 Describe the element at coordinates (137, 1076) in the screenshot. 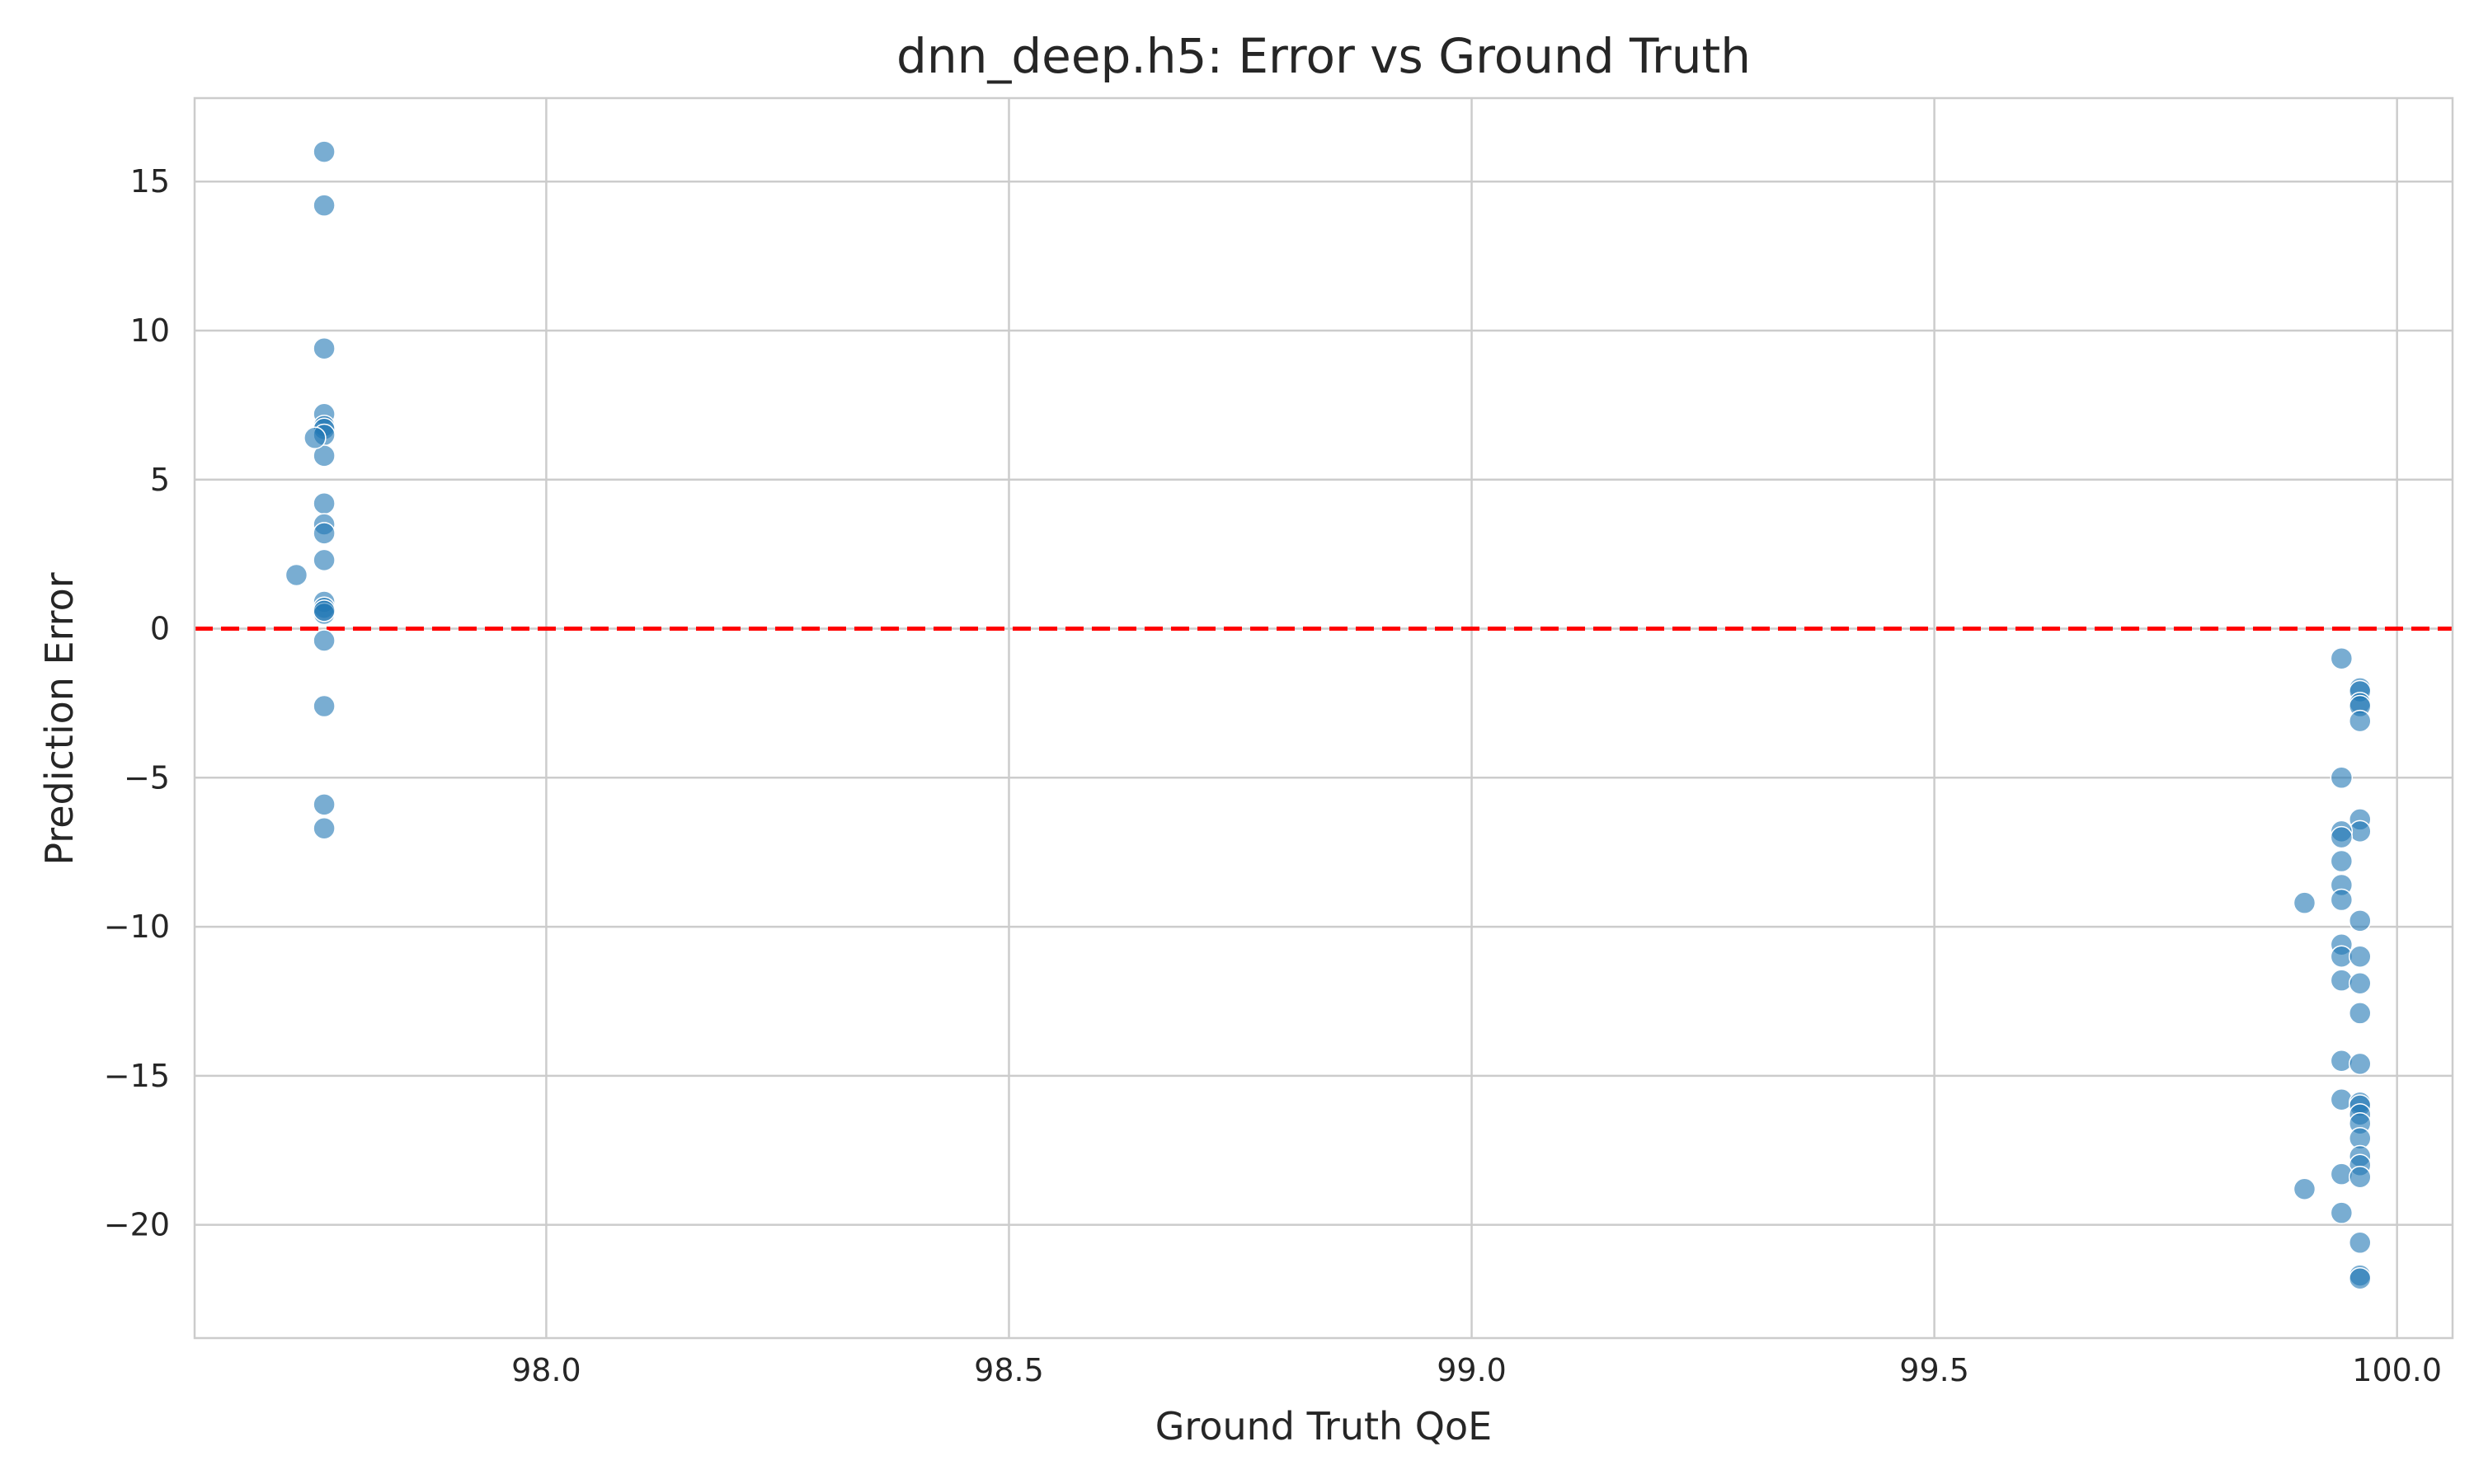

I see `y-tick-label: −15` at that location.